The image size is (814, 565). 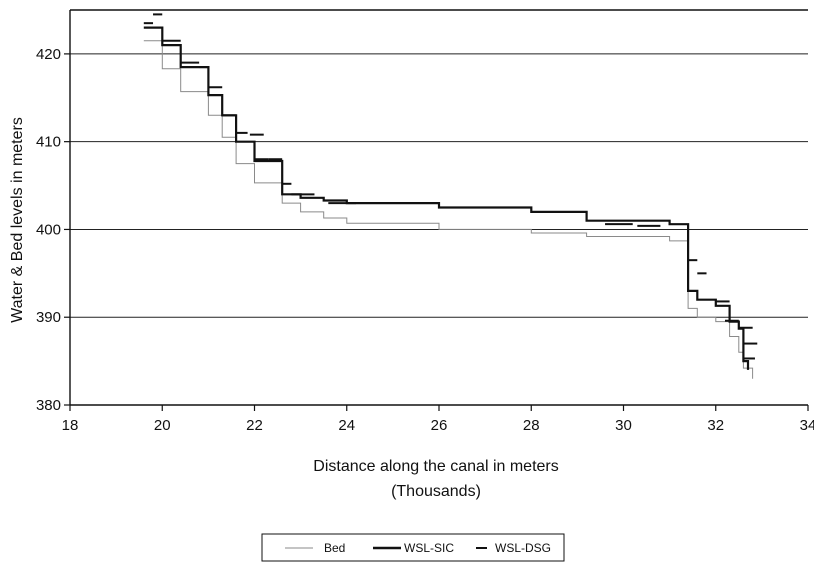 I want to click on x-tick-label-18: 18, so click(x=70, y=425).